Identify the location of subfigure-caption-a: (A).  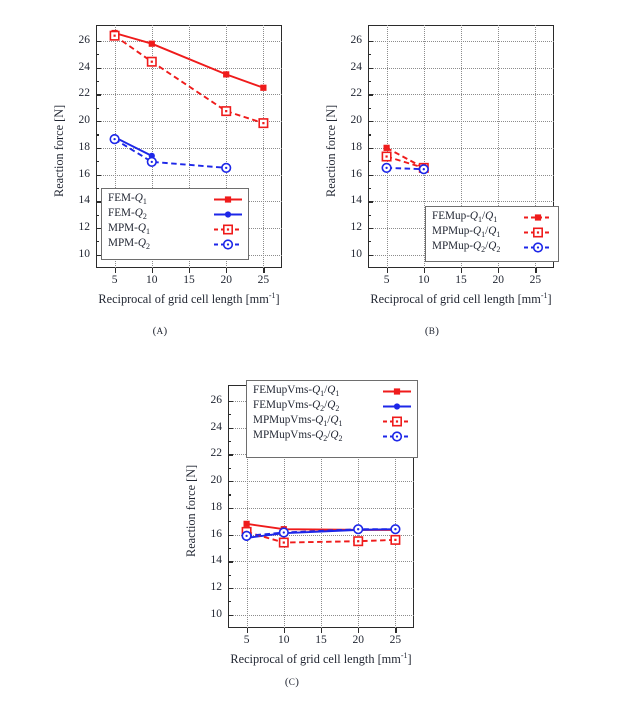
(160, 331).